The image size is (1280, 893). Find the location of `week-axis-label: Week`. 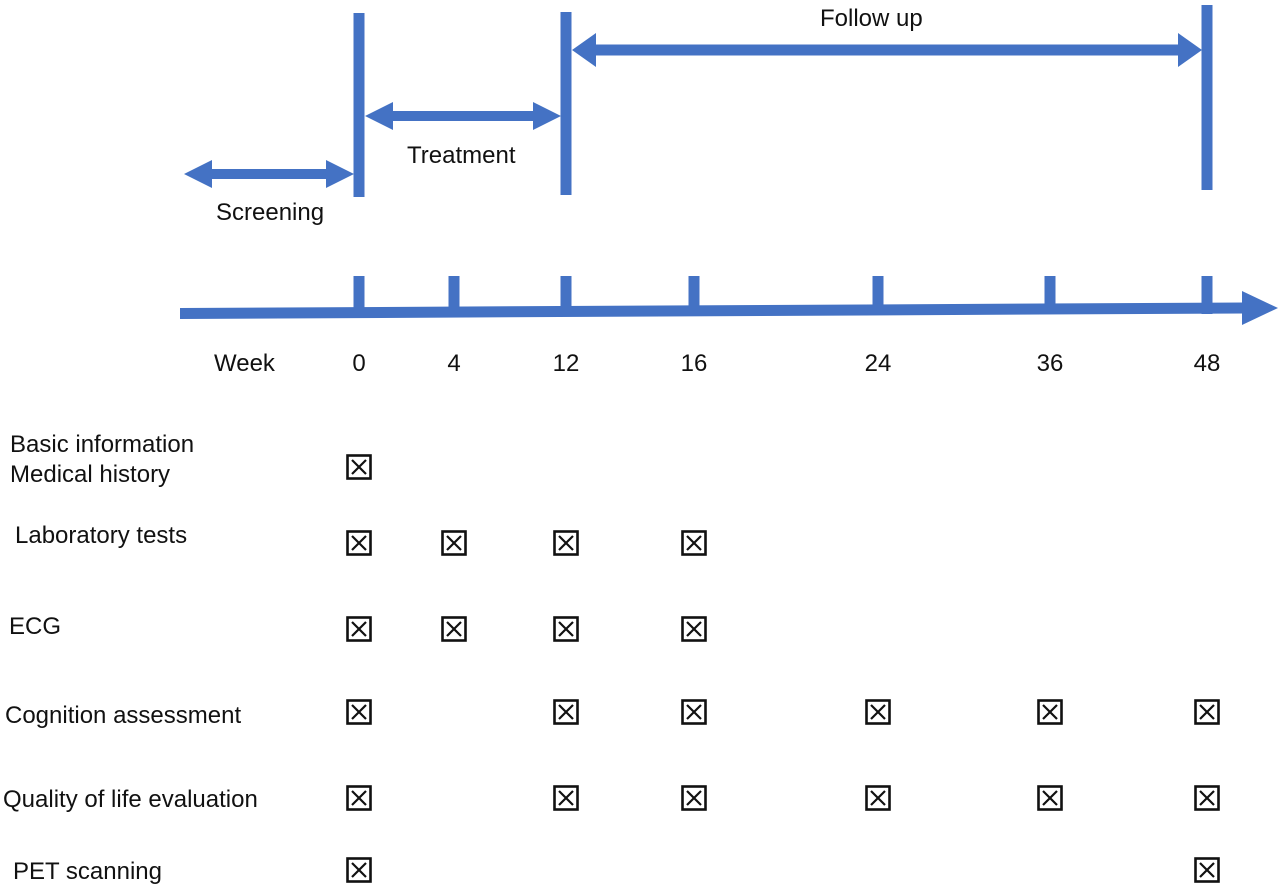

week-axis-label: Week is located at coordinates (244, 363).